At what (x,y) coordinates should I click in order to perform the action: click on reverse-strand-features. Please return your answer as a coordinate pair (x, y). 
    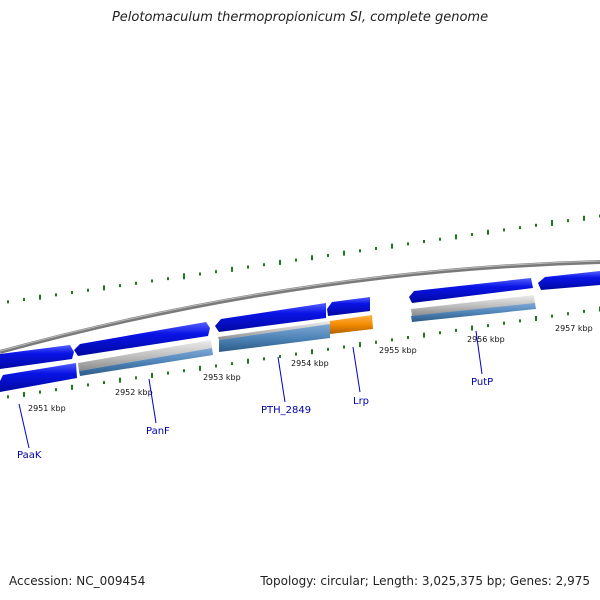
    Looking at the image, I should click on (268, 343).